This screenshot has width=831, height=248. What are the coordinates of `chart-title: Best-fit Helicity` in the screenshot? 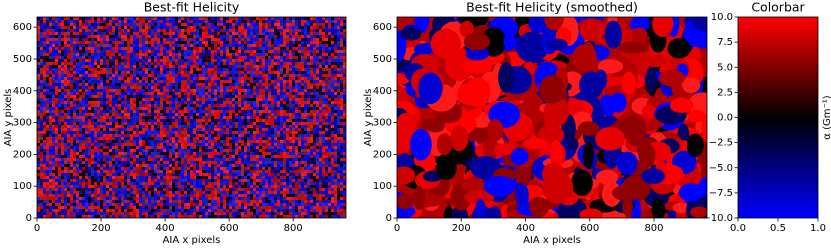 It's located at (192, 7).